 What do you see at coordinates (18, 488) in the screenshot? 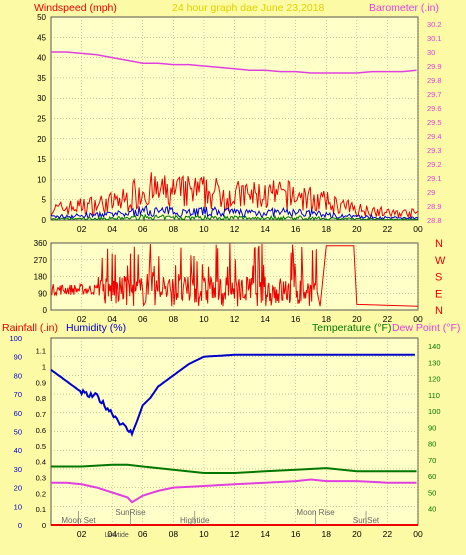
I see `humidity-ytick: 20` at bounding box center [18, 488].